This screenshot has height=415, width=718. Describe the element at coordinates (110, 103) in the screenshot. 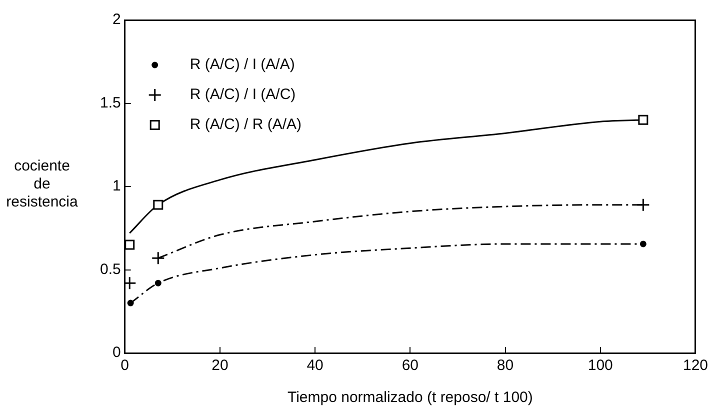

I see `y-tick-label: 1.5` at that location.